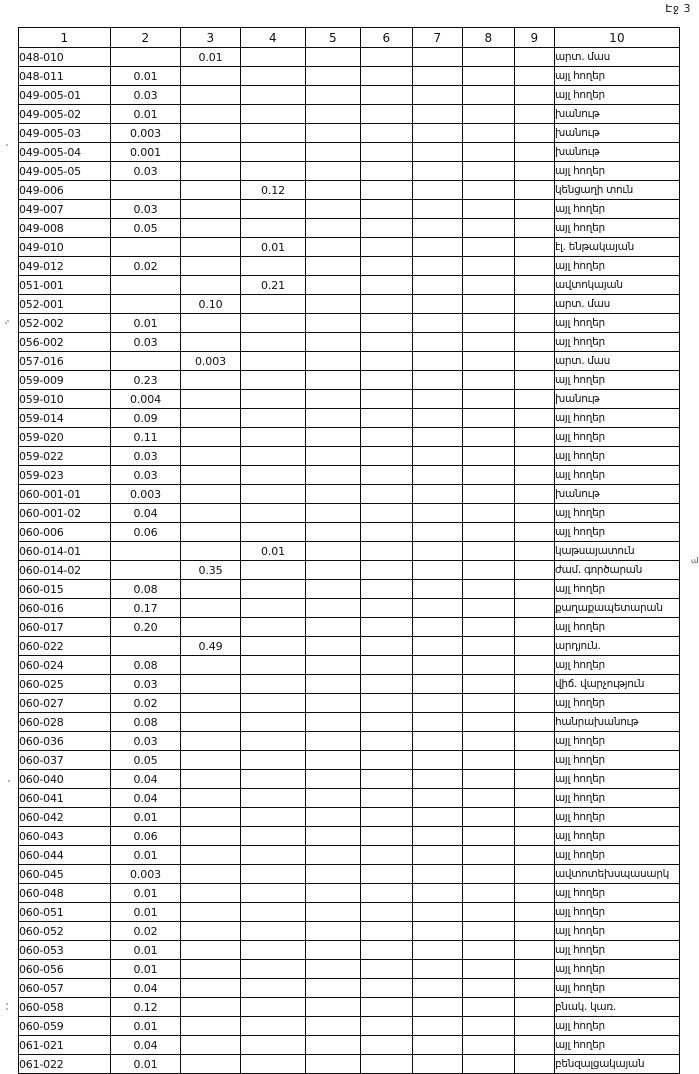 Image resolution: width=699 pixels, height=1074 pixels. Describe the element at coordinates (64, 646) in the screenshot. I see `cell-parcel-code: 060-022` at that location.